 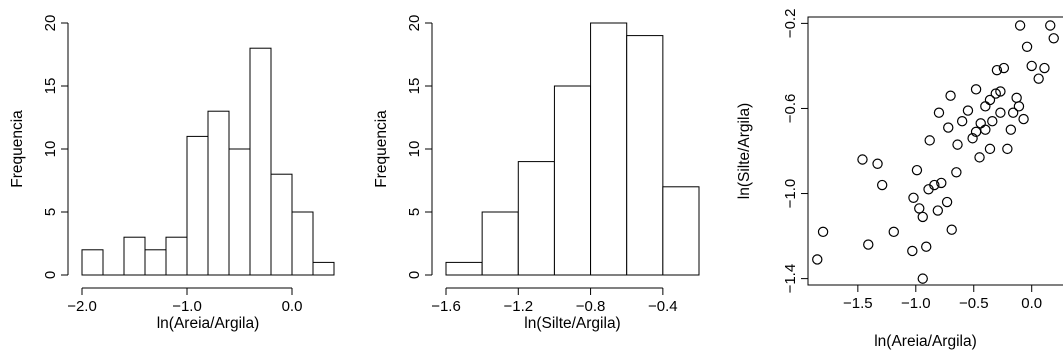 What do you see at coordinates (790, 279) in the screenshot?
I see `y-tick-label: −1.4` at bounding box center [790, 279].